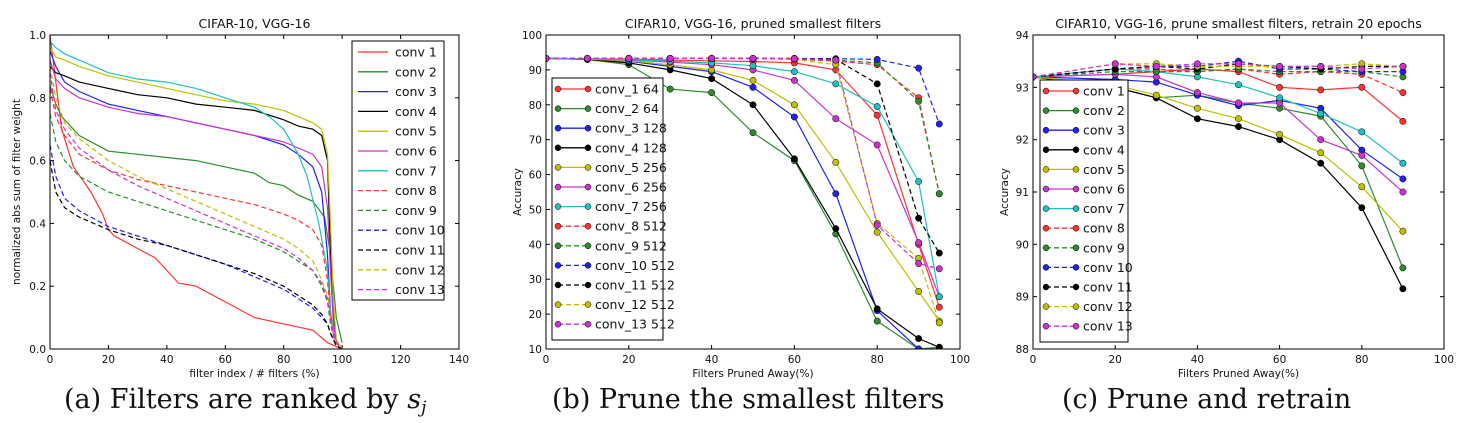  I want to click on y-tick-label: 91, so click(1022, 193).